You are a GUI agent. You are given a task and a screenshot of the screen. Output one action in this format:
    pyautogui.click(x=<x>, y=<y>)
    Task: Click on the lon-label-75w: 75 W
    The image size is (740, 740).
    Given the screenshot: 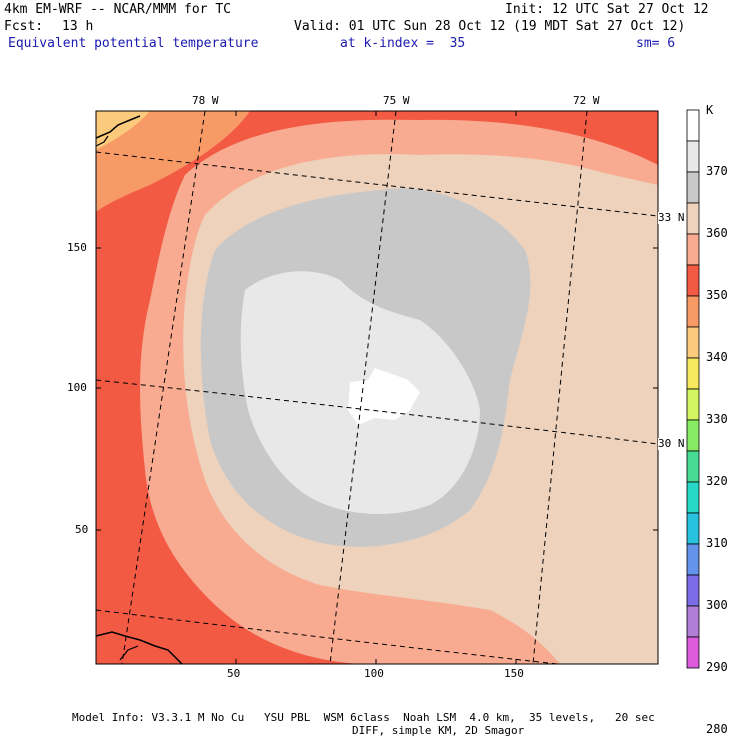 What is the action you would take?
    pyautogui.click(x=396, y=100)
    